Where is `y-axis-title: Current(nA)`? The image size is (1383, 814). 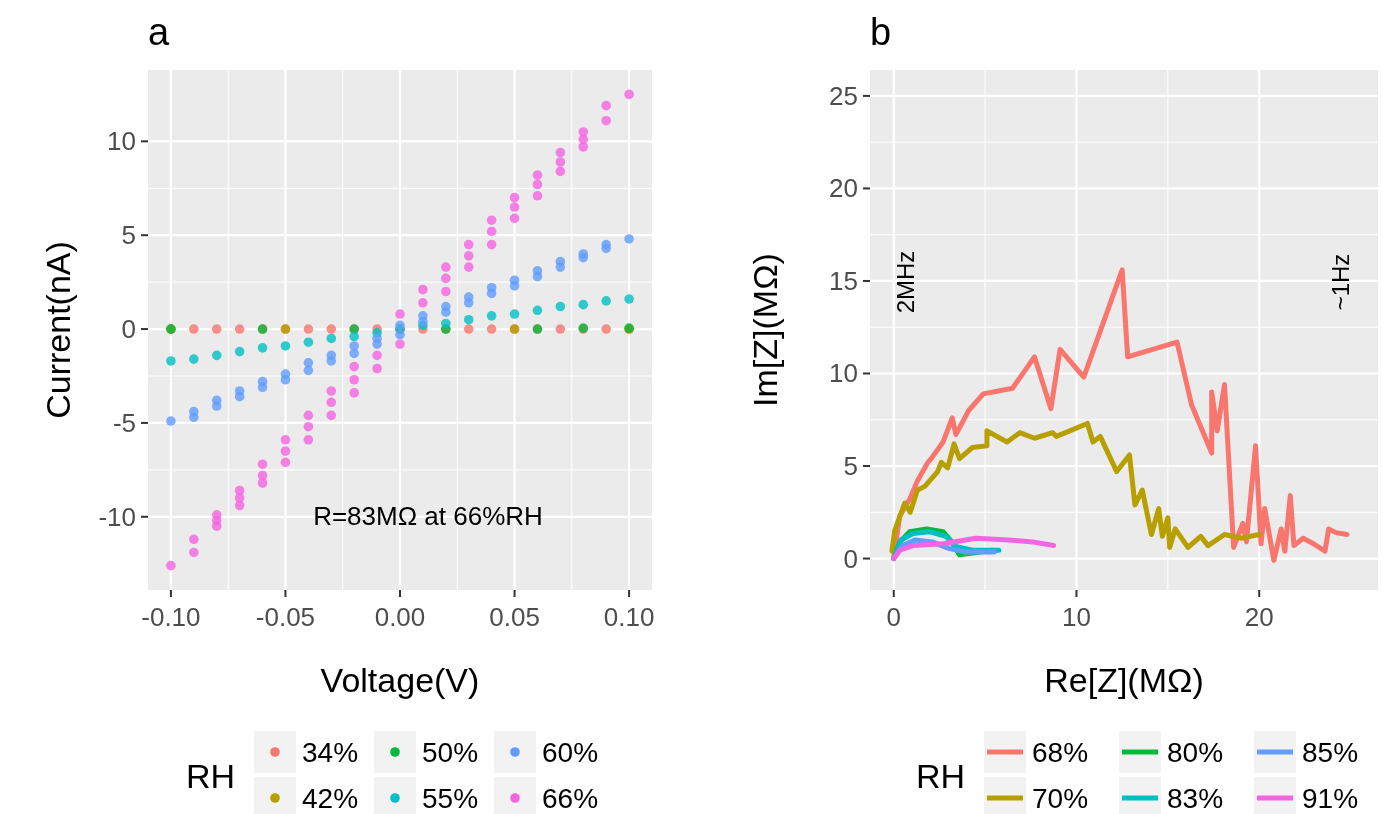 y-axis-title: Current(nA) is located at coordinates (58, 330).